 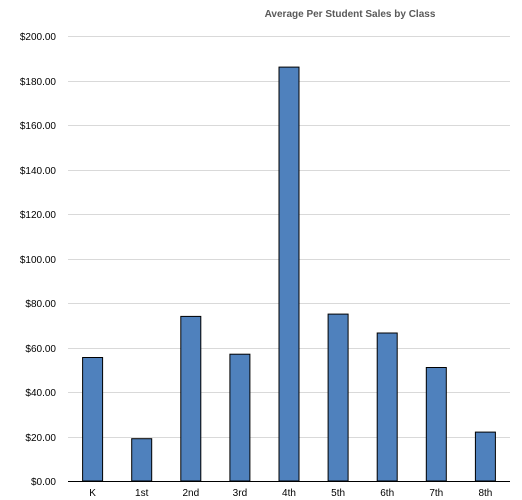 What do you see at coordinates (40, 349) in the screenshot?
I see `y-tick-label: $60.00` at bounding box center [40, 349].